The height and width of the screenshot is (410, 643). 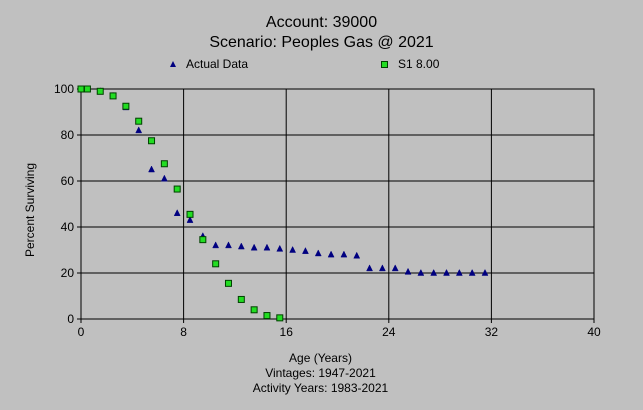 I want to click on vintages-note: Vintages: 1947-2021, so click(x=320, y=373).